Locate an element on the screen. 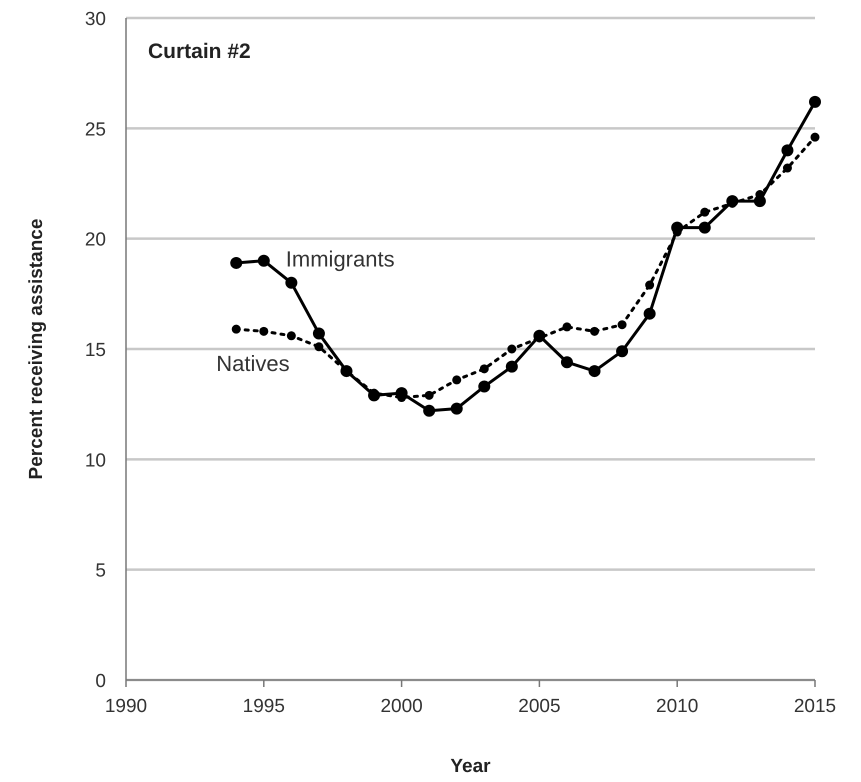 Image resolution: width=861 pixels, height=782 pixels. x-tick-label: 2010 is located at coordinates (677, 706).